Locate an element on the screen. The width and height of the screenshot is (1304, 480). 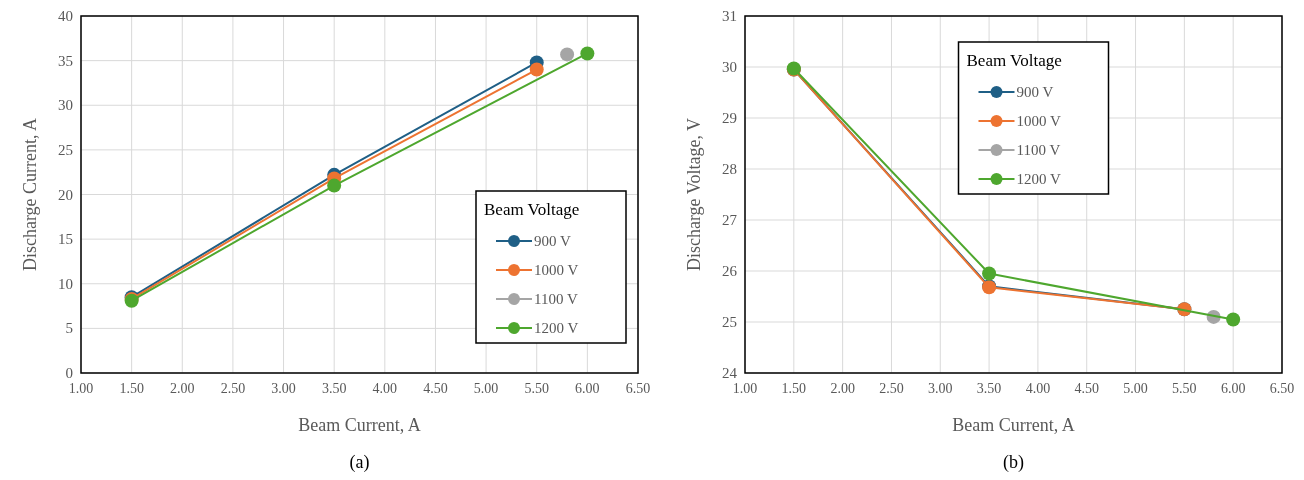
y-tick-label: 26 is located at coordinates (730, 271).